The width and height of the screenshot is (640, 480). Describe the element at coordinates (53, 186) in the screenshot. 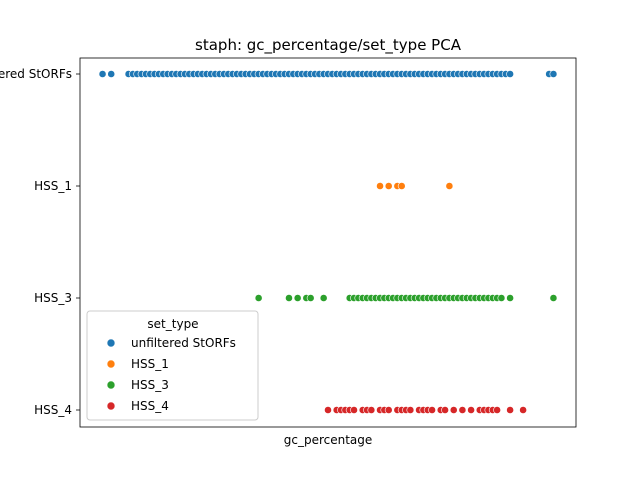

I see `y-tick-label: HSS_1` at that location.